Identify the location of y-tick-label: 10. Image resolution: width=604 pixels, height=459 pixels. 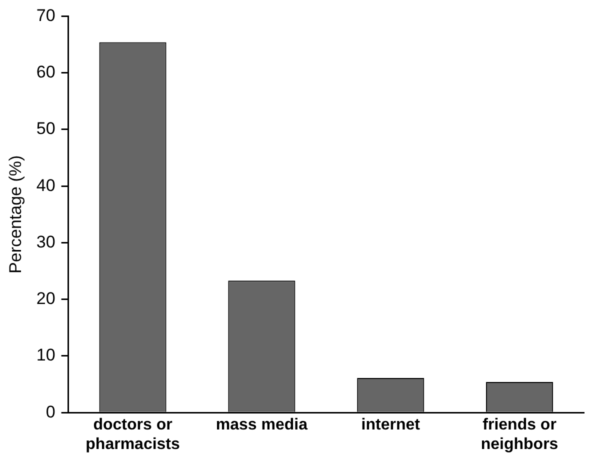
(46, 355).